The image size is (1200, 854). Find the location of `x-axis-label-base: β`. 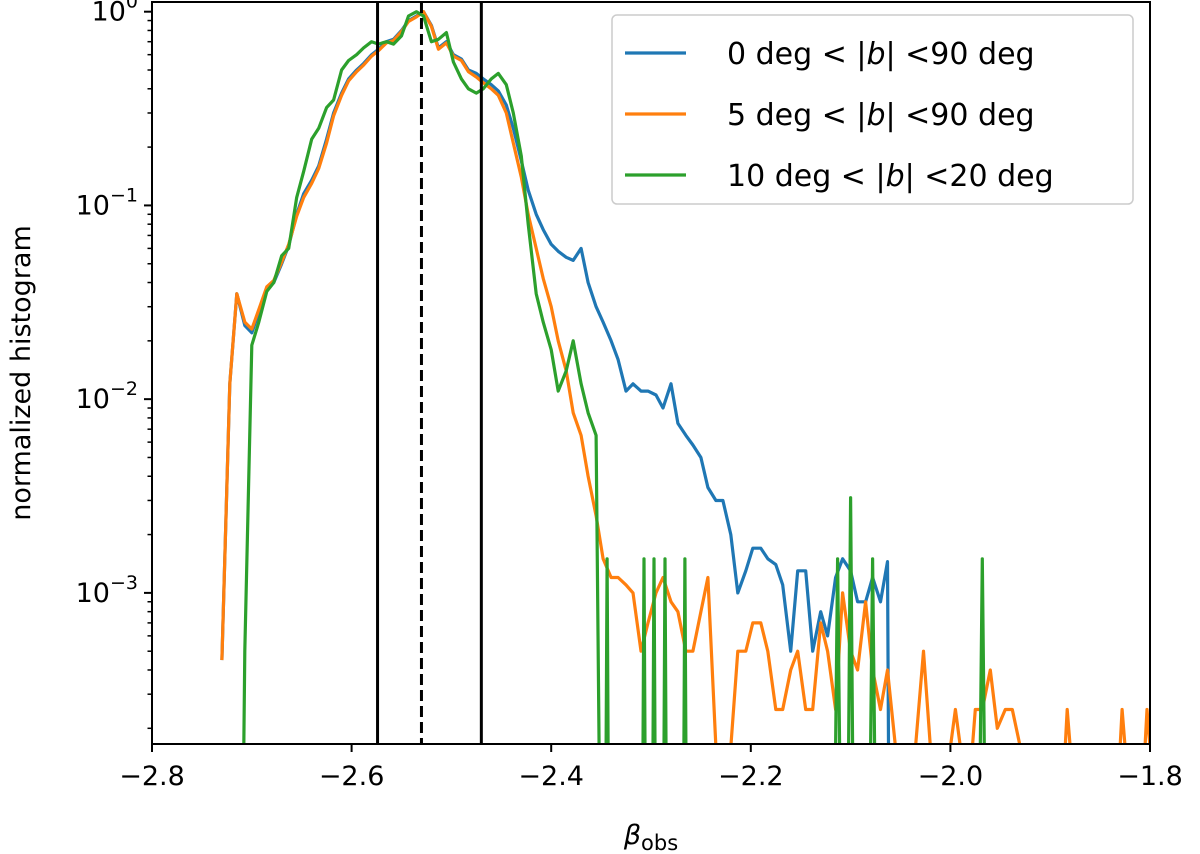

x-axis-label-base: β is located at coordinates (632, 835).